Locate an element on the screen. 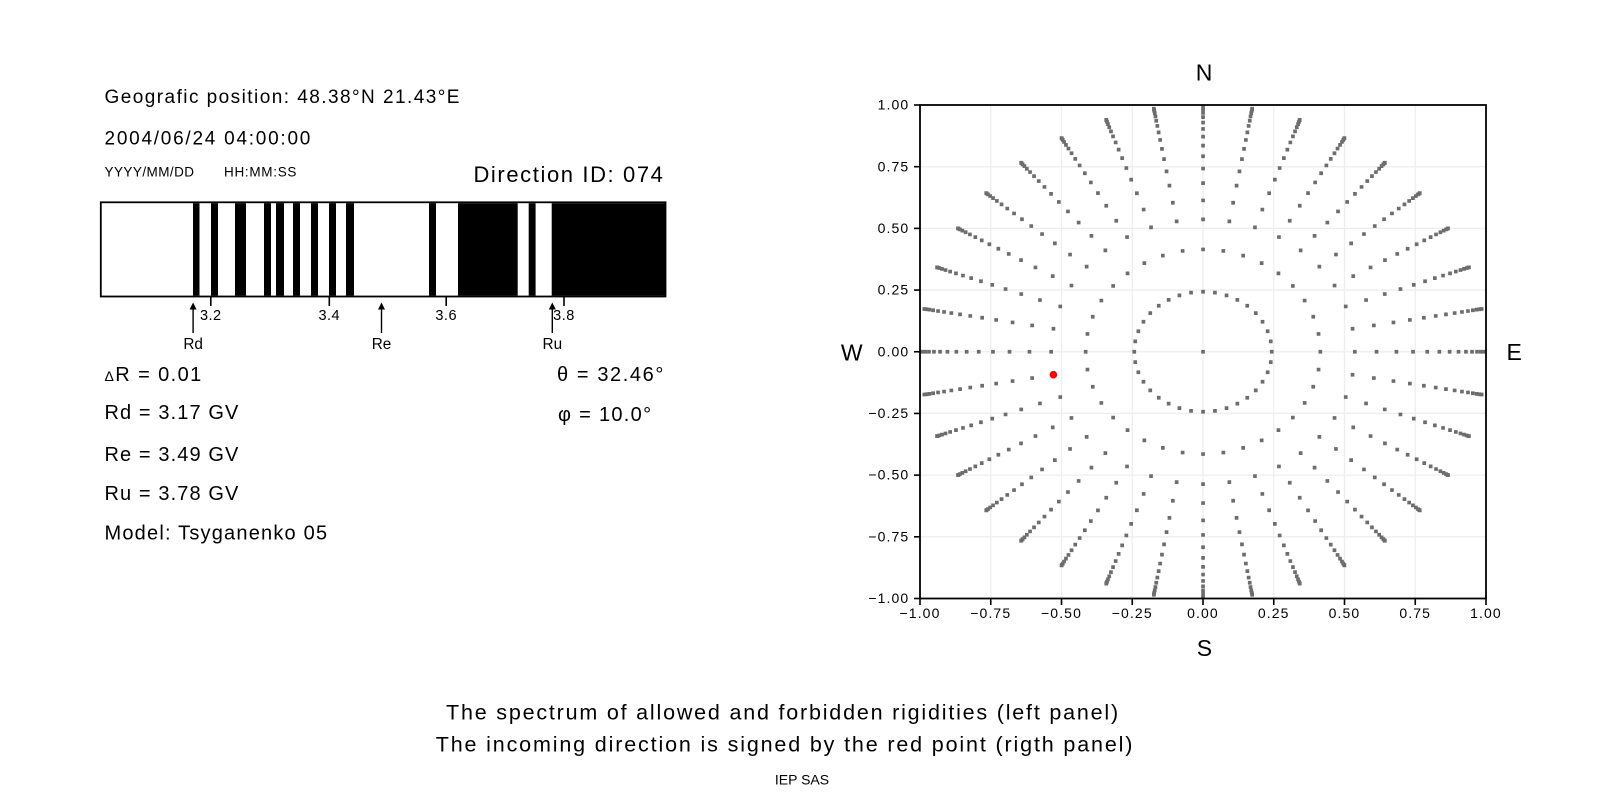 Image resolution: width=1600 pixels, height=800 pixels. svg-text: 3.4 is located at coordinates (329, 316).